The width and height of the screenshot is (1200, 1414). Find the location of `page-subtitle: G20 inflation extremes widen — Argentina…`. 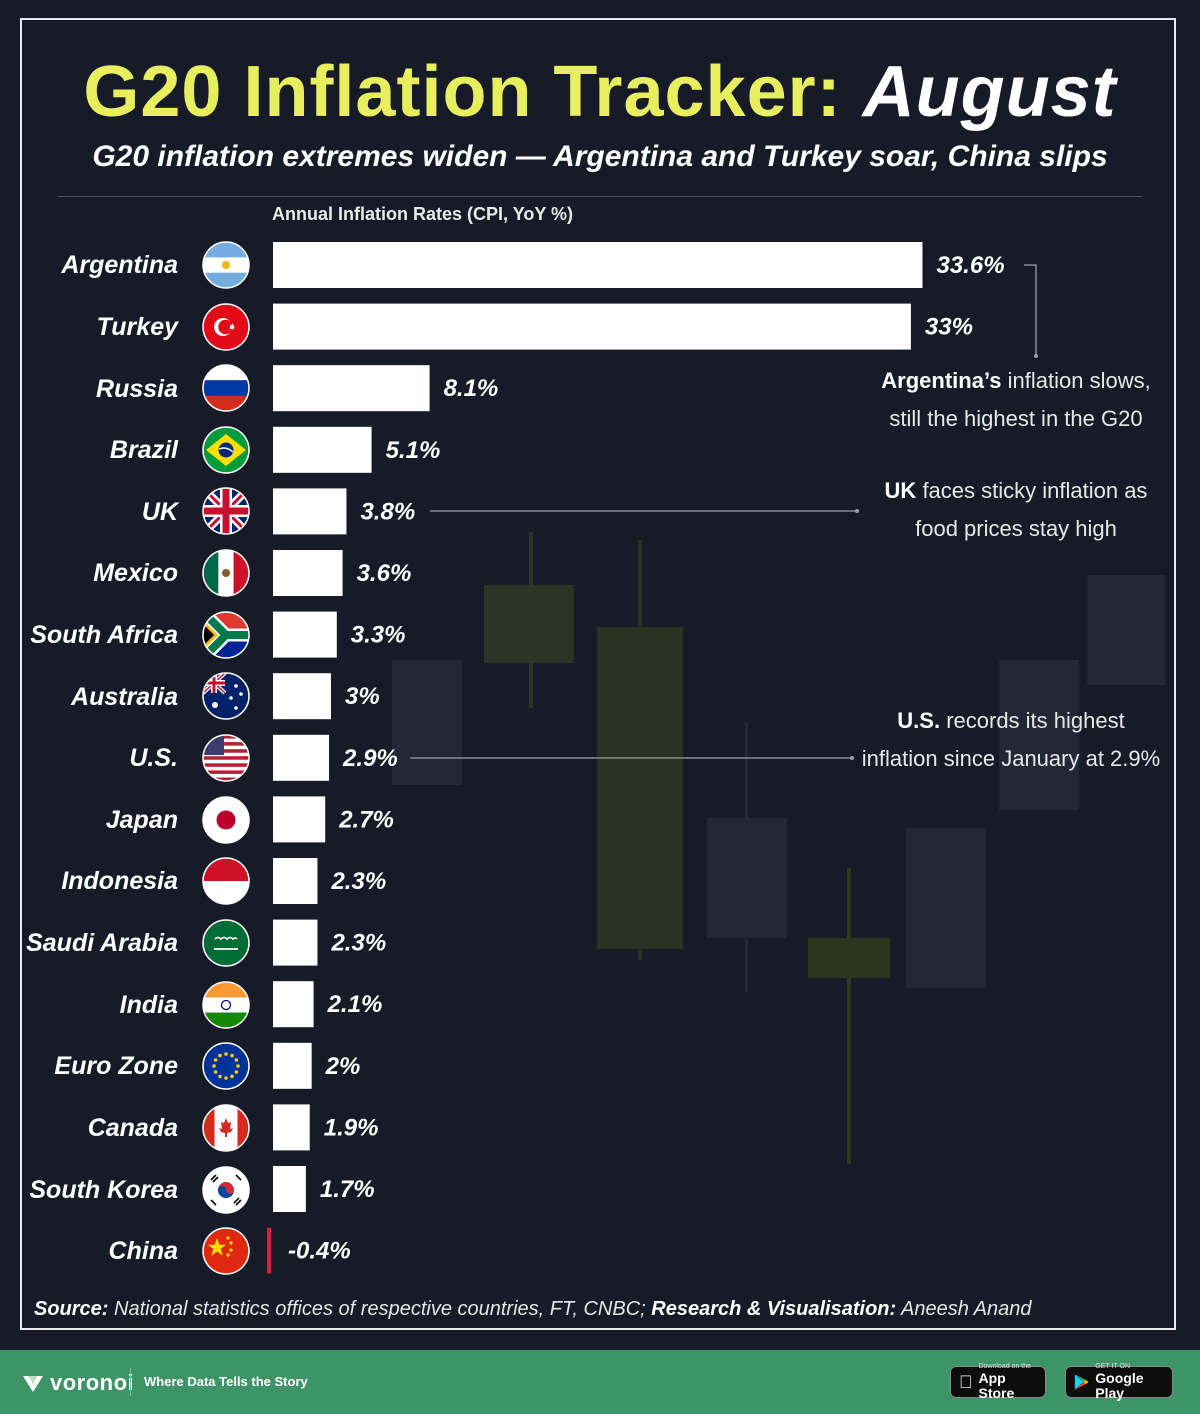

page-subtitle: G20 inflation extremes widen — Argentina… is located at coordinates (600, 156).